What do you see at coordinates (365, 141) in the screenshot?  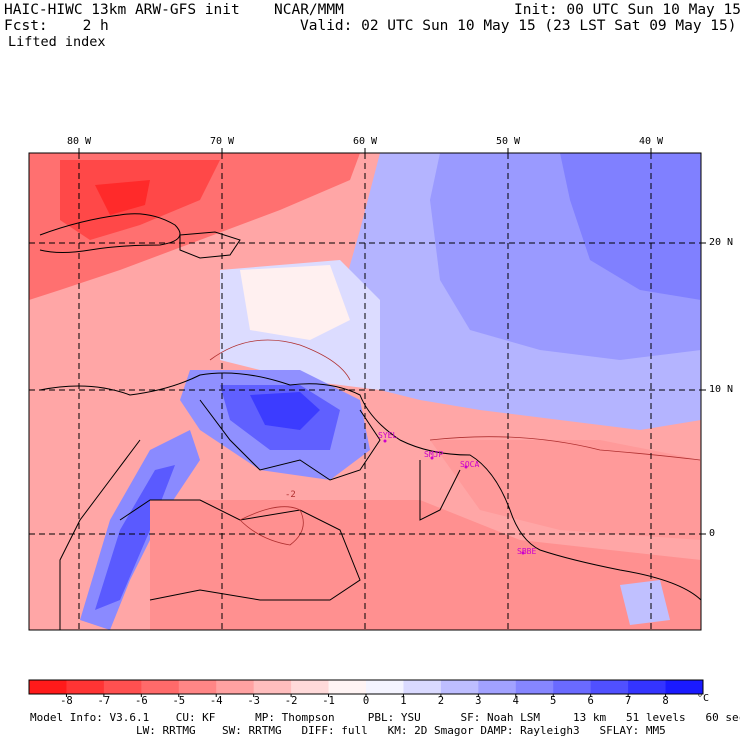 I see `lon-label-60w: 60 W` at bounding box center [365, 141].